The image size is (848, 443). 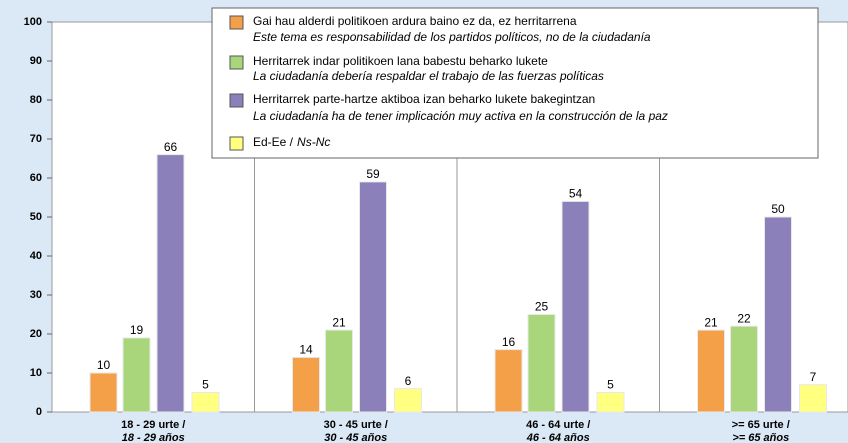 I want to click on value-label: 50, so click(x=778, y=209).